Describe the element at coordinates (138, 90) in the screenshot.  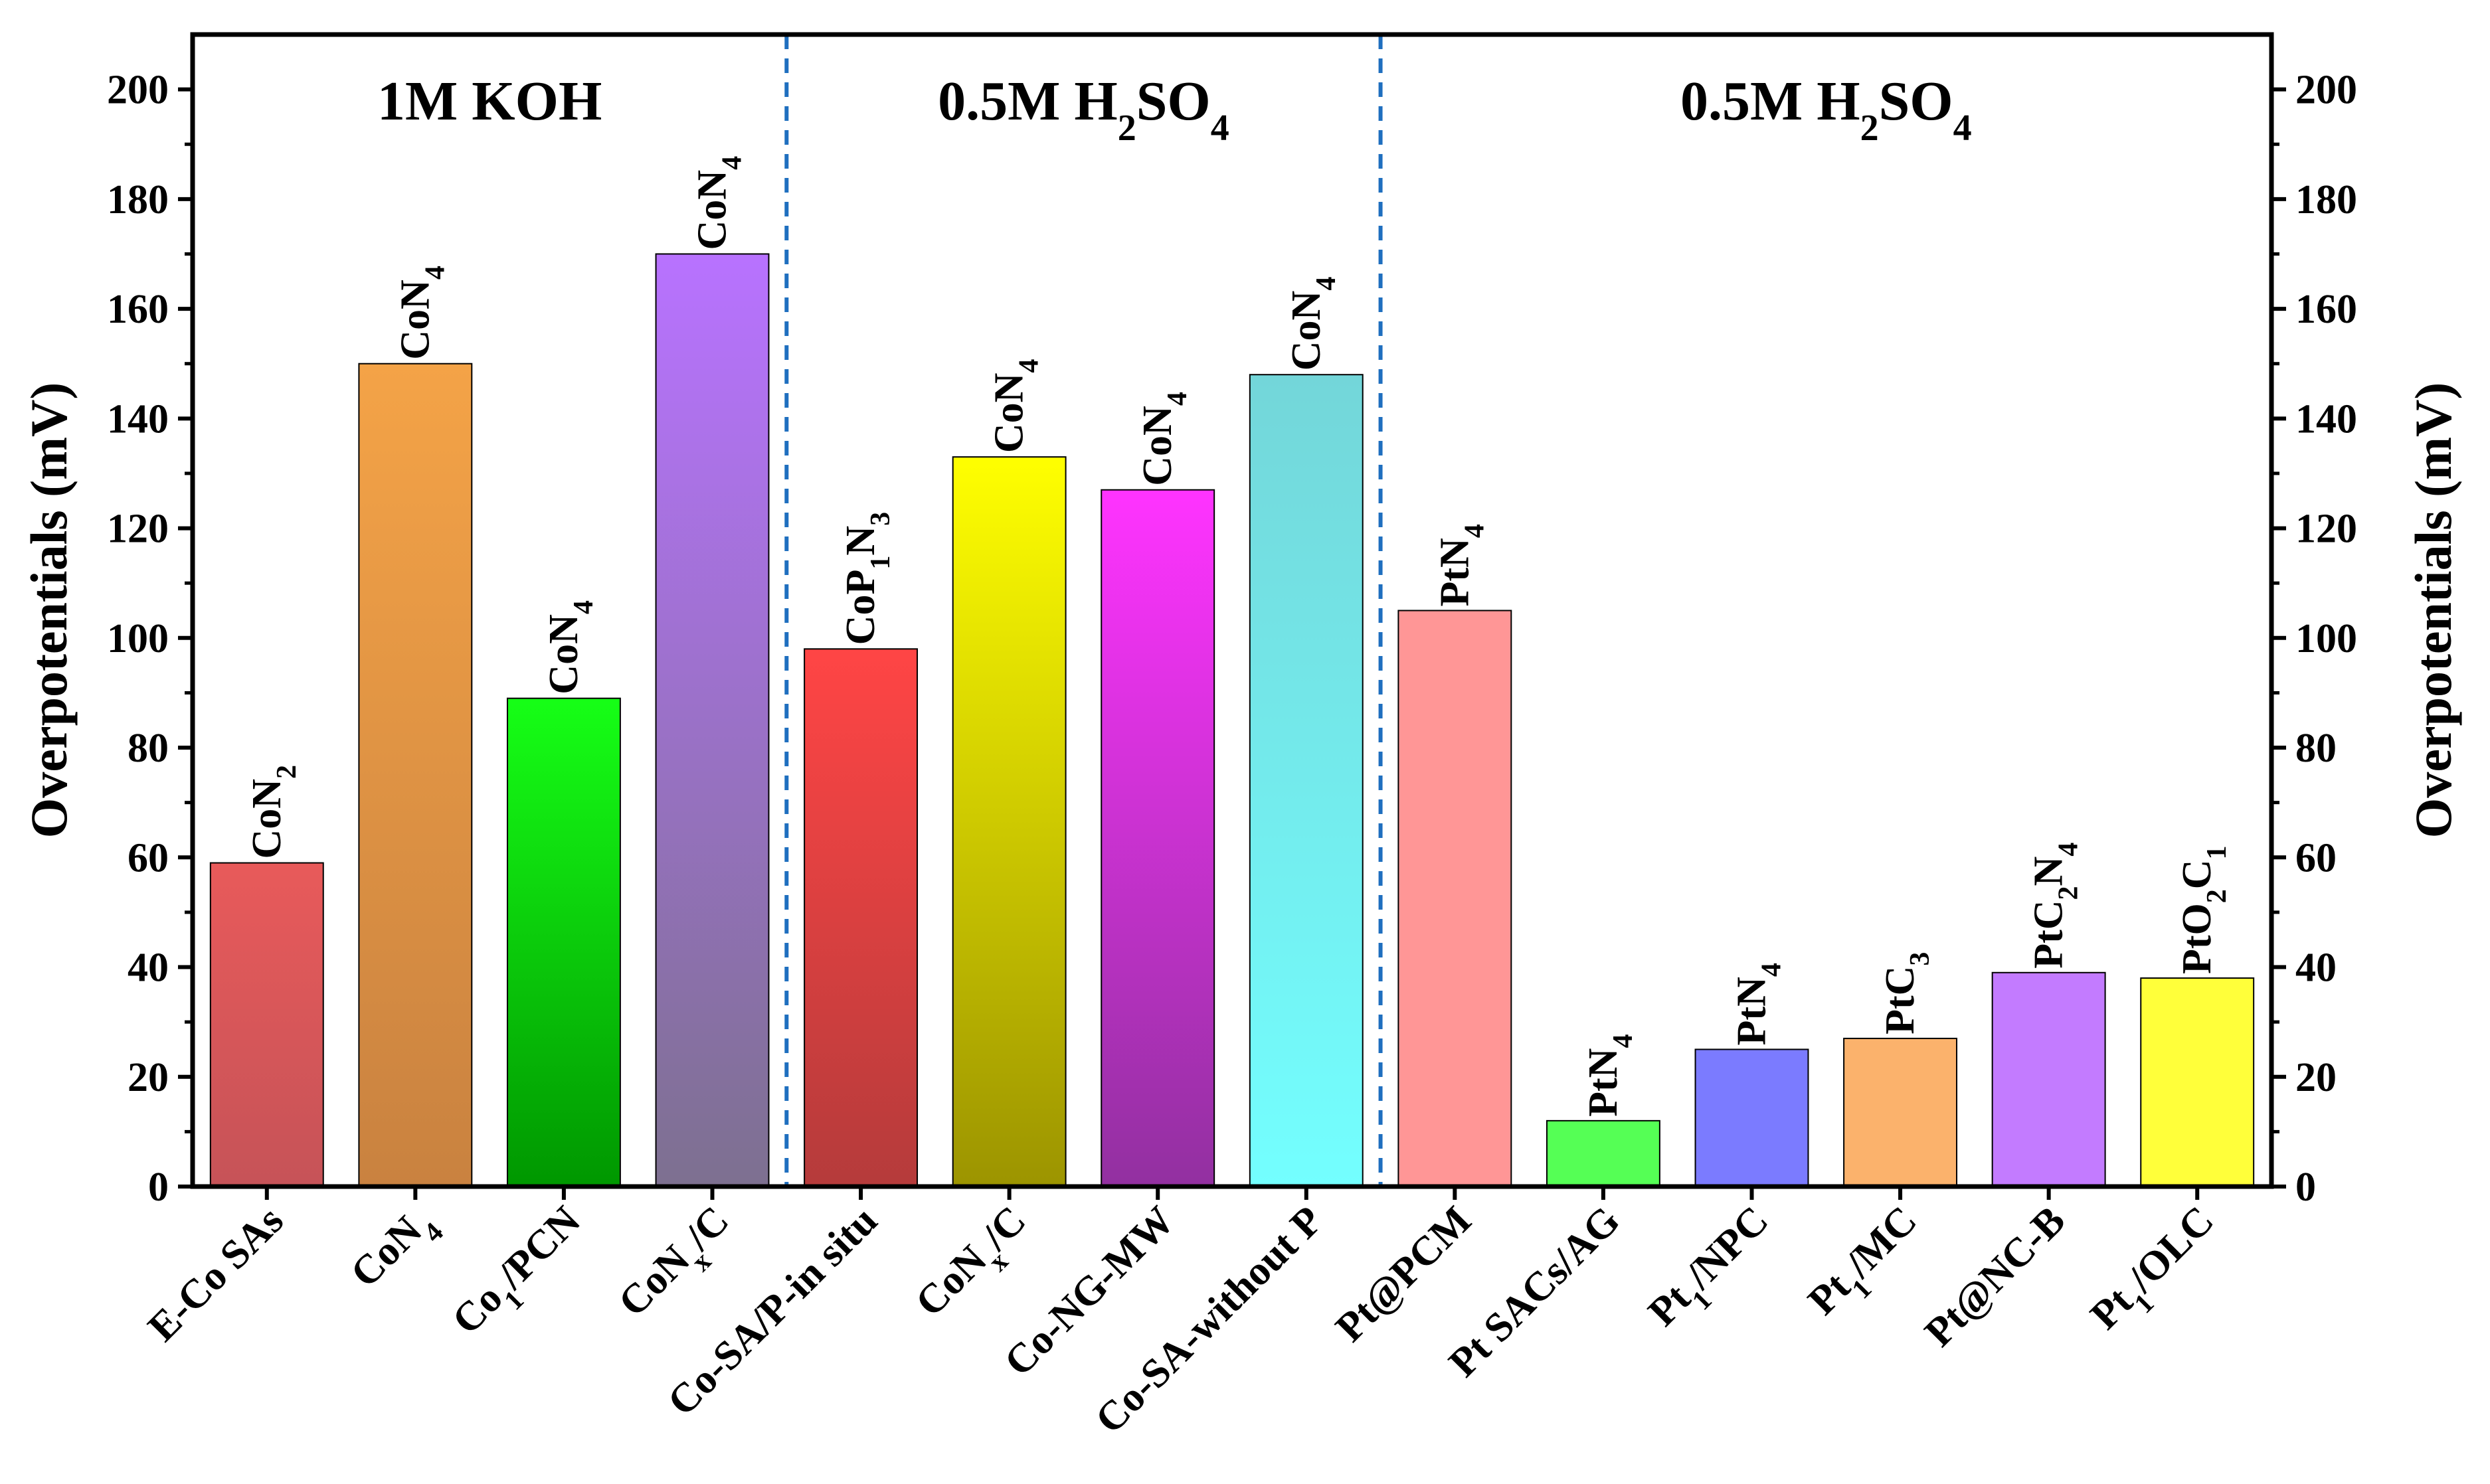
I see `y-tick-label-left: 200` at that location.